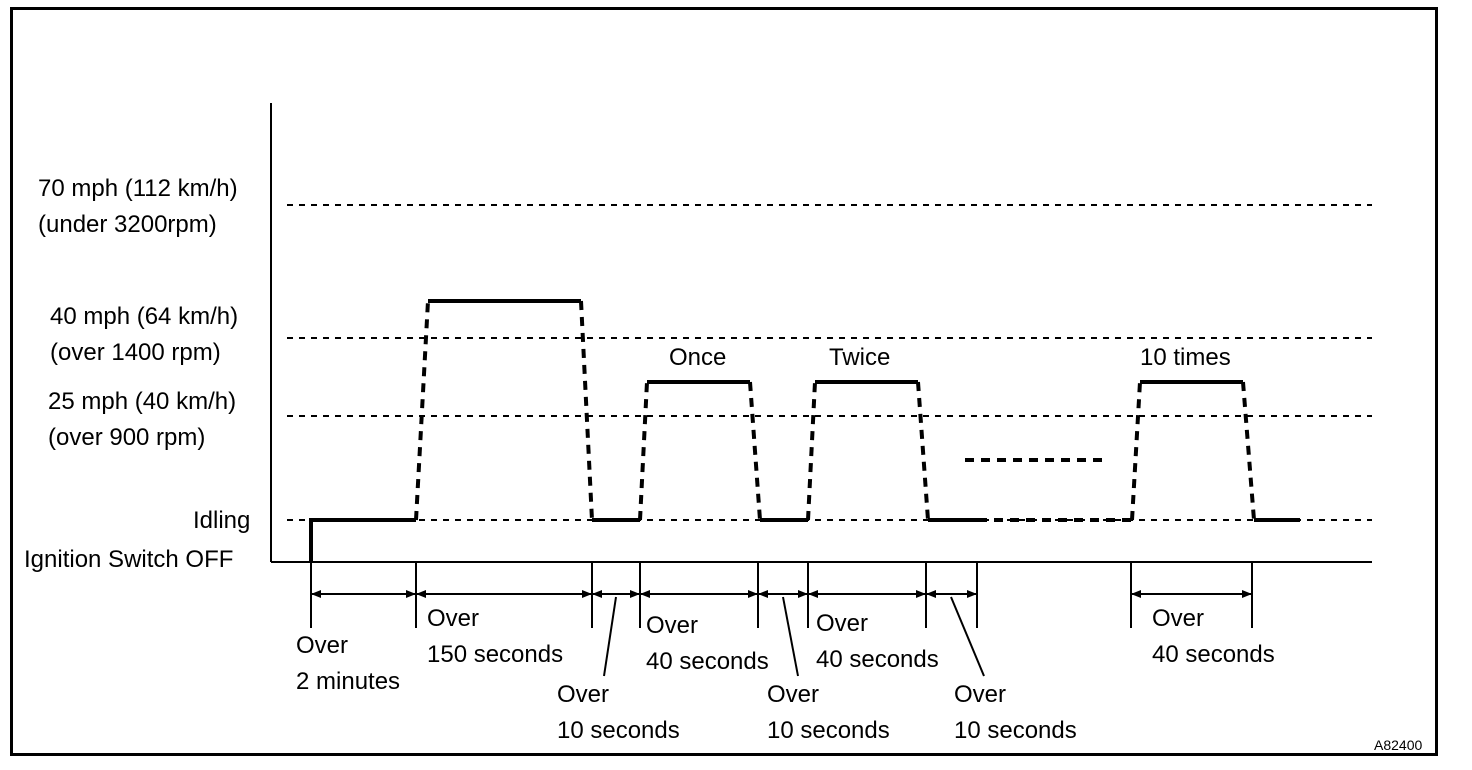 The width and height of the screenshot is (1472, 770). Describe the element at coordinates (1178, 618) in the screenshot. I see `dur-over-8: Over` at that location.